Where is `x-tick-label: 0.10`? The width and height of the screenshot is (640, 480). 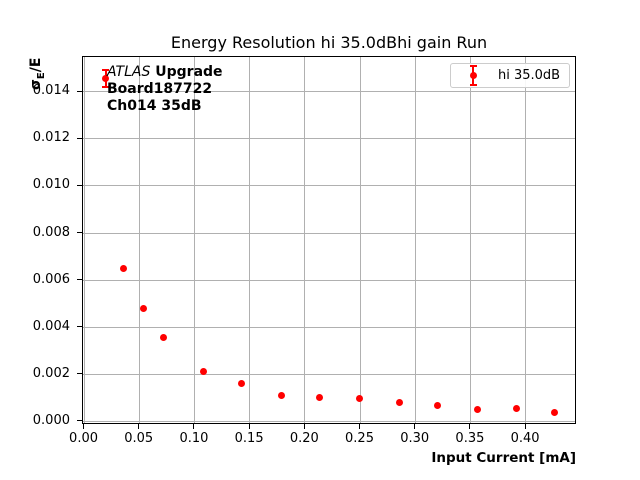 x-tick-label: 0.10 is located at coordinates (194, 438).